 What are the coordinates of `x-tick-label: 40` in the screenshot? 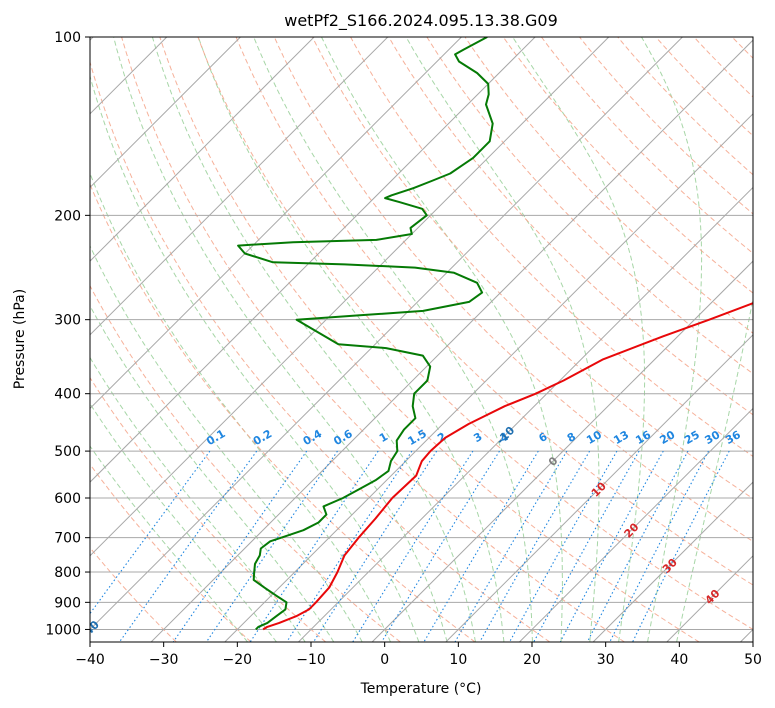 It's located at (679, 660).